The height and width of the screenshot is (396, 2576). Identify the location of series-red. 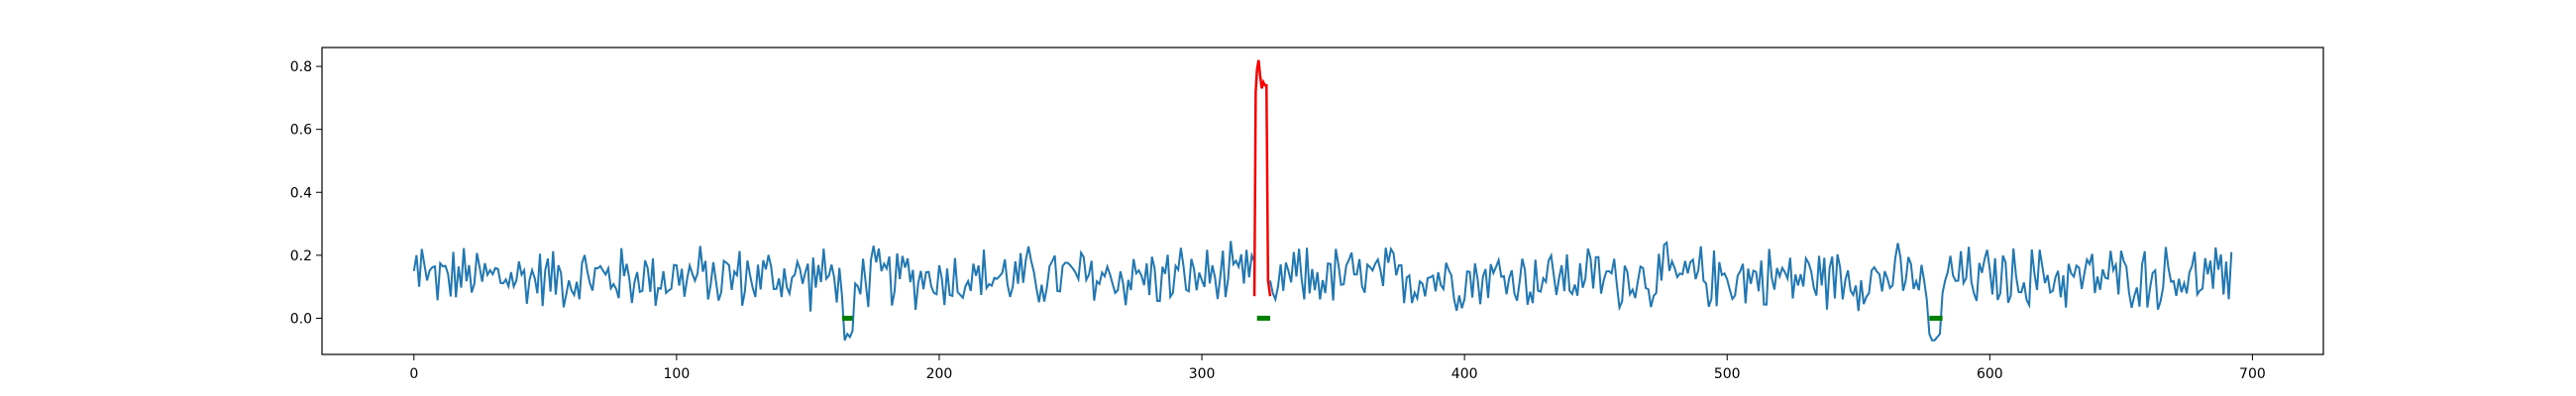
(1262, 178).